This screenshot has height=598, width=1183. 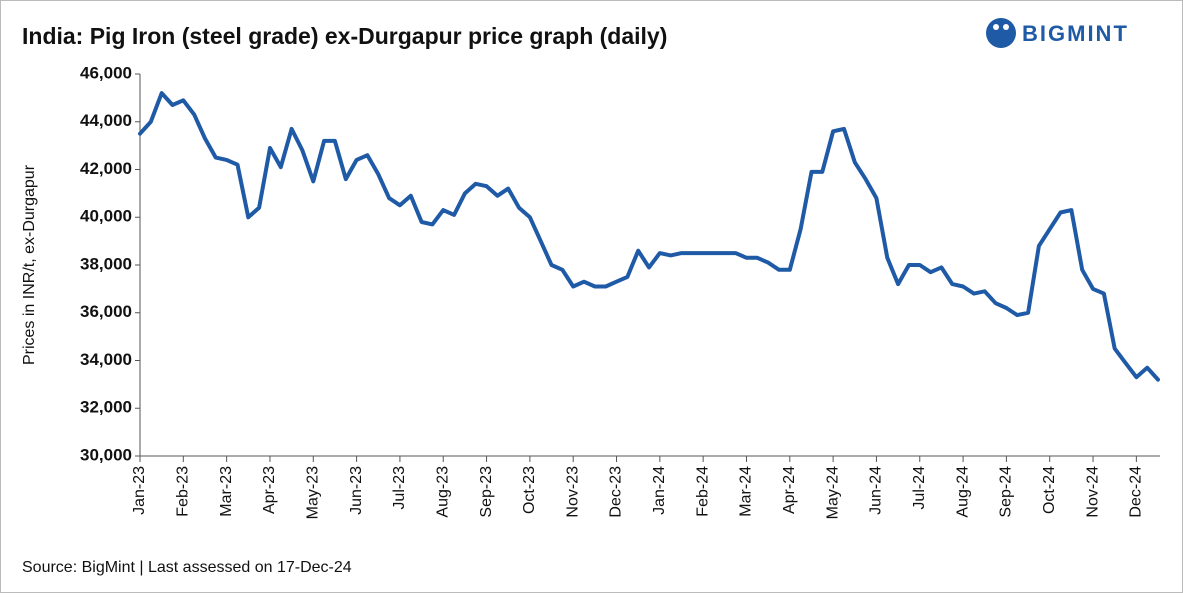 What do you see at coordinates (106, 216) in the screenshot?
I see `y-tick-label: 40,000` at bounding box center [106, 216].